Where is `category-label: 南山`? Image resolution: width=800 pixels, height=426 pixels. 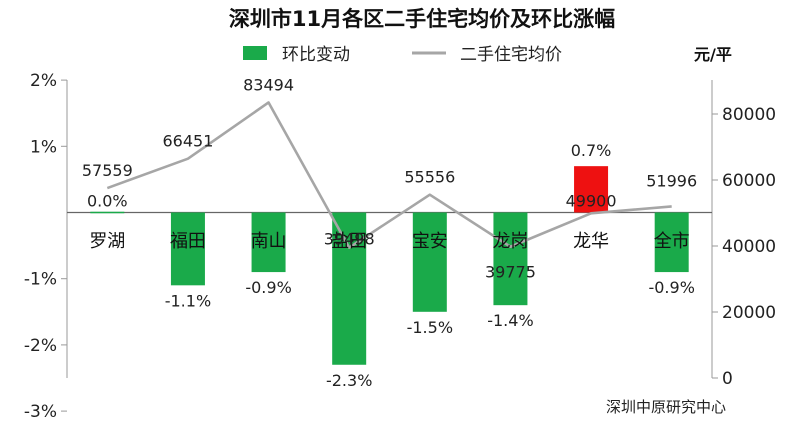 category-label: 南山 is located at coordinates (269, 241).